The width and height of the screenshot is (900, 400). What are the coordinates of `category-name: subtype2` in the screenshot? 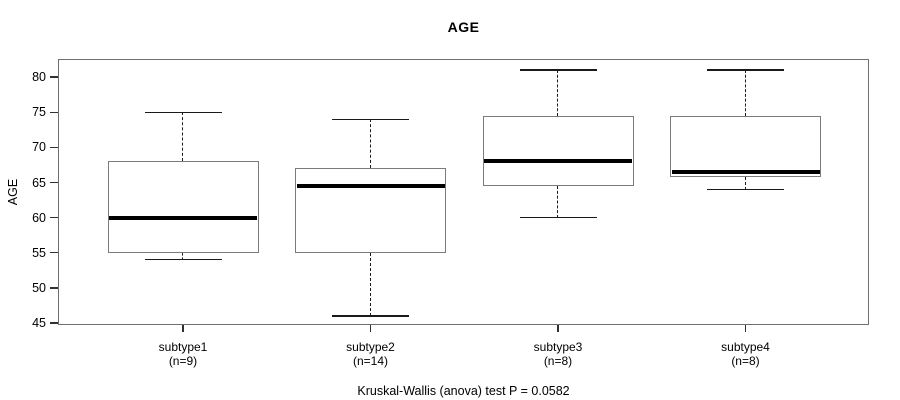 It's located at (370, 347).